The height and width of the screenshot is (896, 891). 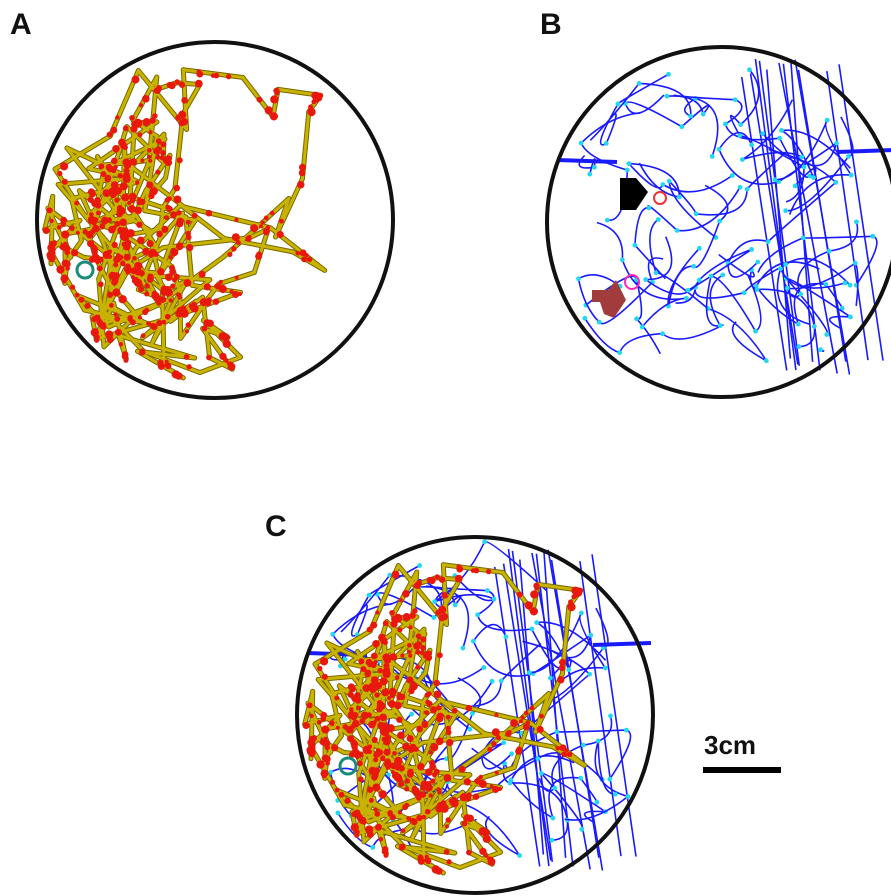 What do you see at coordinates (632, 282) in the screenshot?
I see `pink-circle-marker` at bounding box center [632, 282].